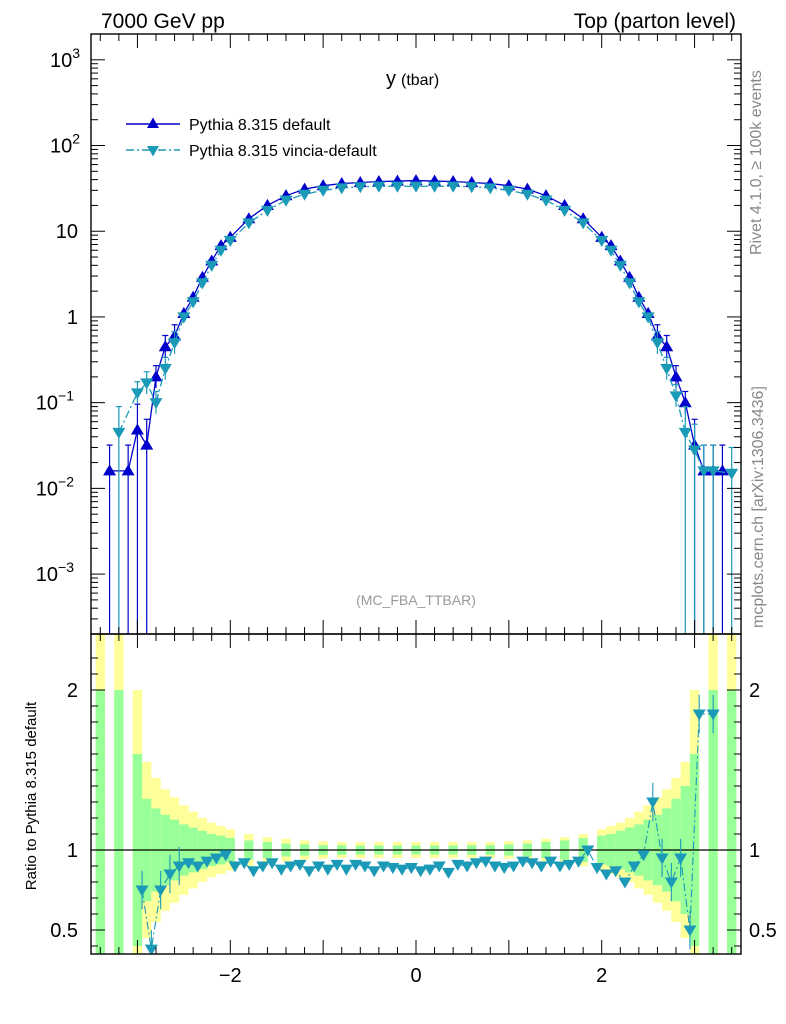 The image size is (786, 1024). I want to click on legend-label-default: Pythia 8.315 default, so click(260, 125).